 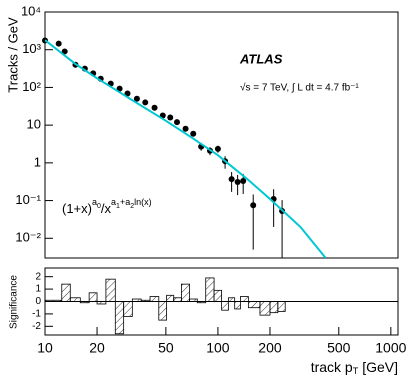 I want to click on formula-part: 0, so click(x=99, y=206).